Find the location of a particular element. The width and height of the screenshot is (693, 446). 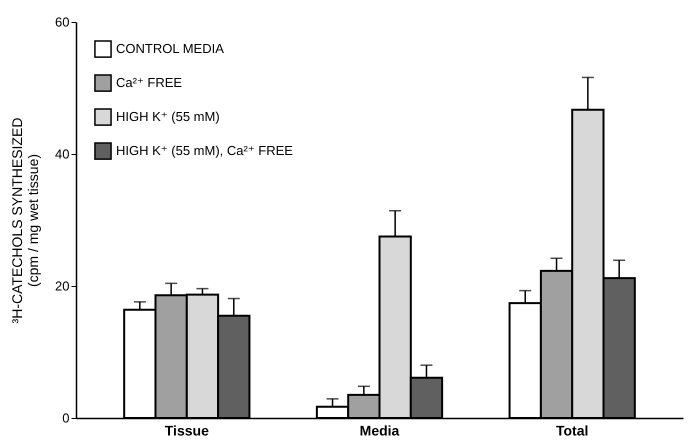

y-tick-label: 0 is located at coordinates (66, 418).